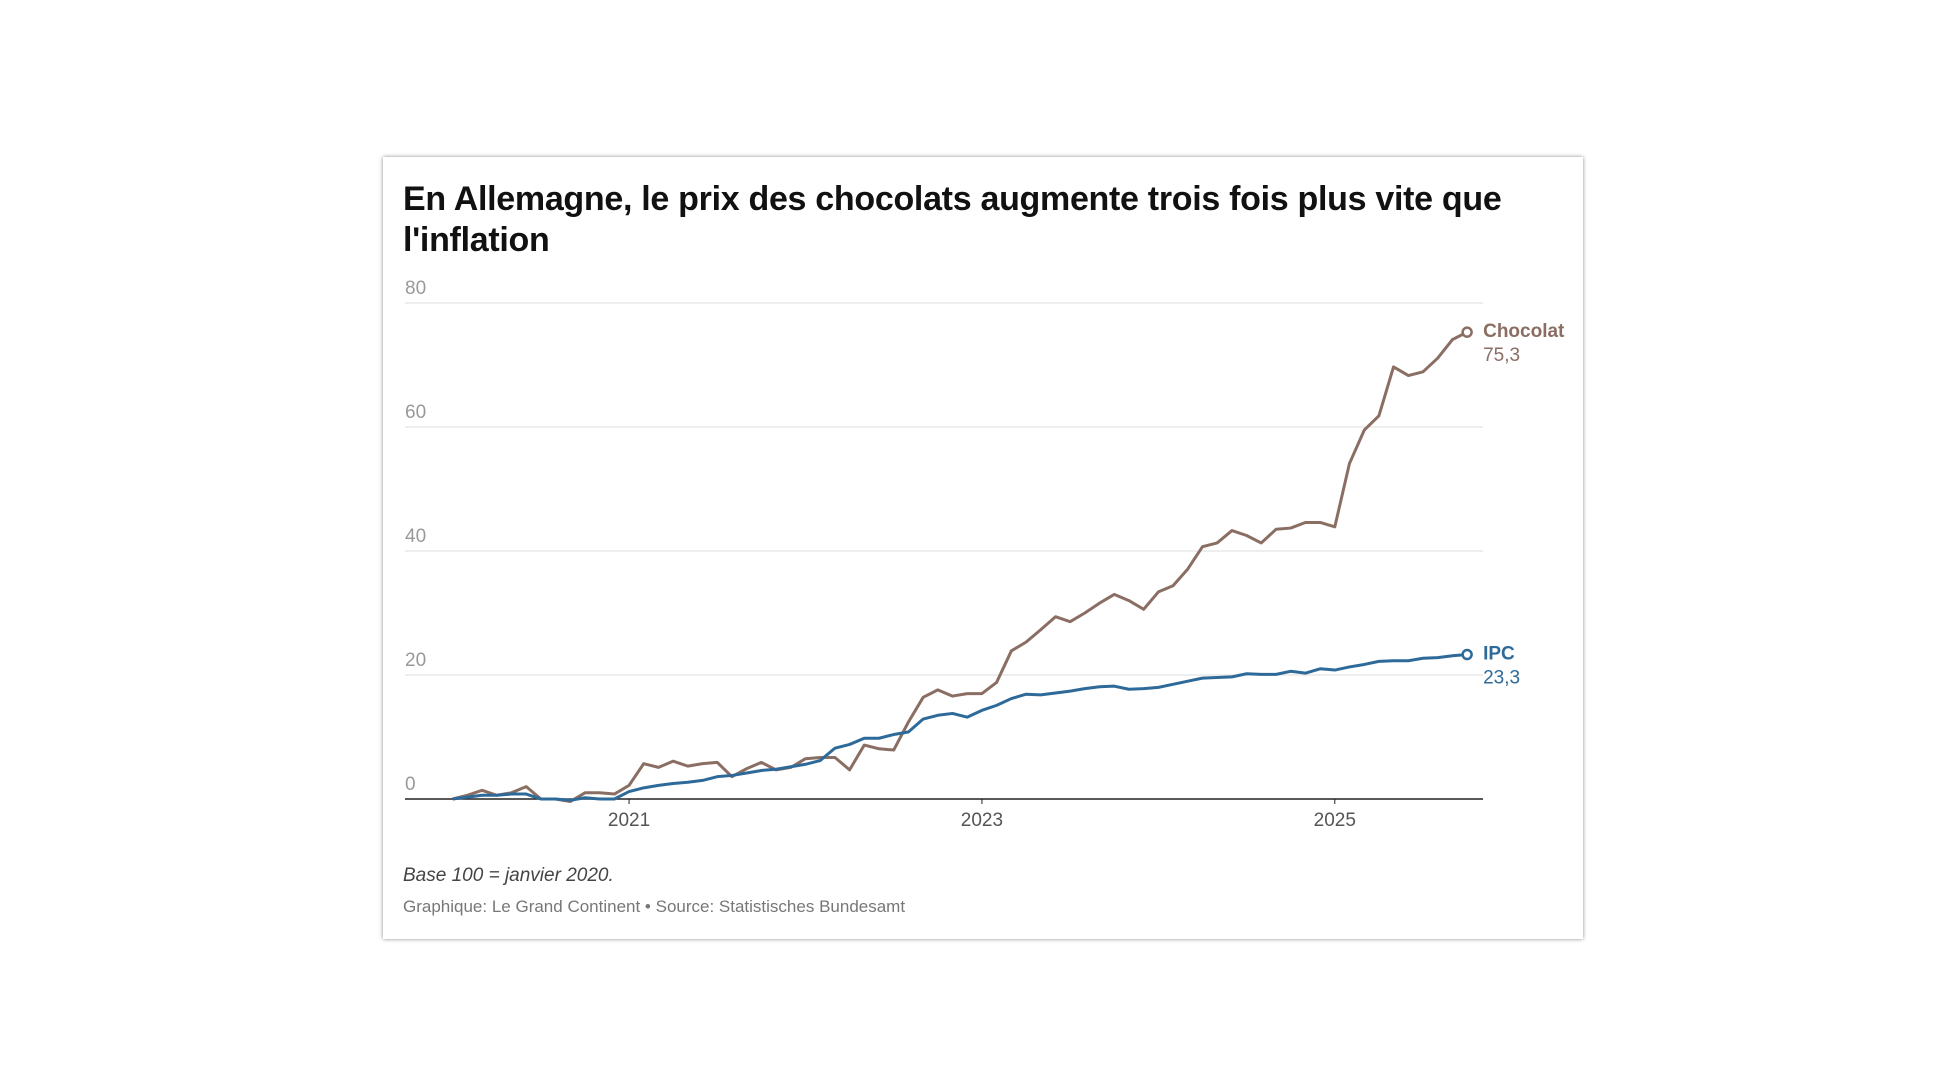 This screenshot has width=1960, height=1092. What do you see at coordinates (982, 820) in the screenshot?
I see `x-tick-label: 2023` at bounding box center [982, 820].